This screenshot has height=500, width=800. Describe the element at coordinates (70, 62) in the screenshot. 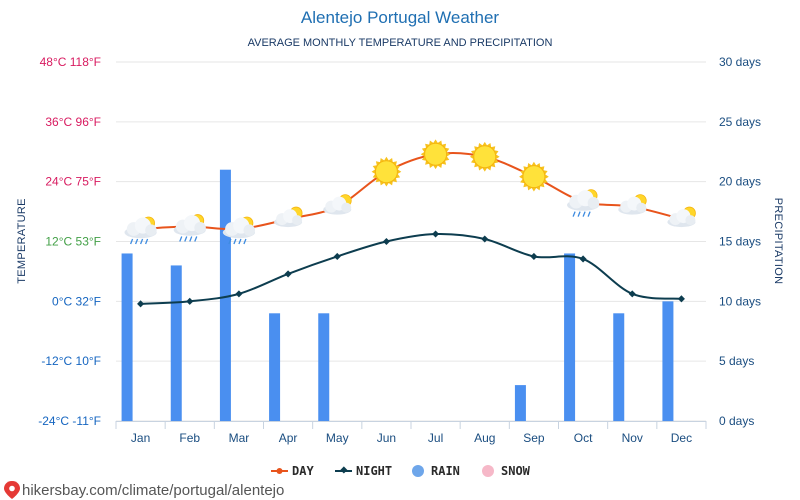

I see `left-tick-label: 48°C 118°F` at that location.